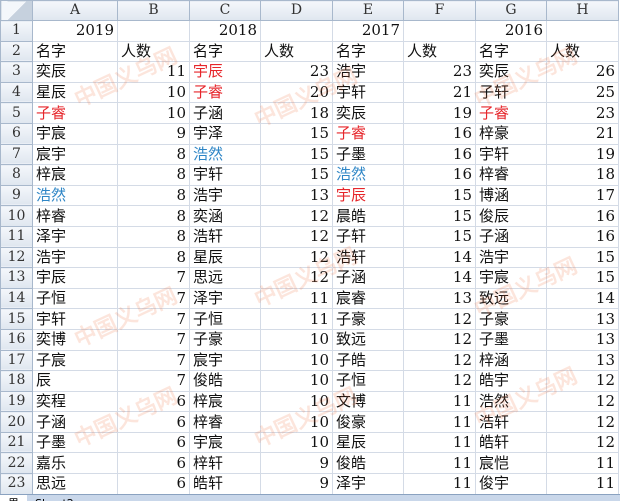  What do you see at coordinates (75, 360) in the screenshot?
I see `name-cell: 子宸` at bounding box center [75, 360].